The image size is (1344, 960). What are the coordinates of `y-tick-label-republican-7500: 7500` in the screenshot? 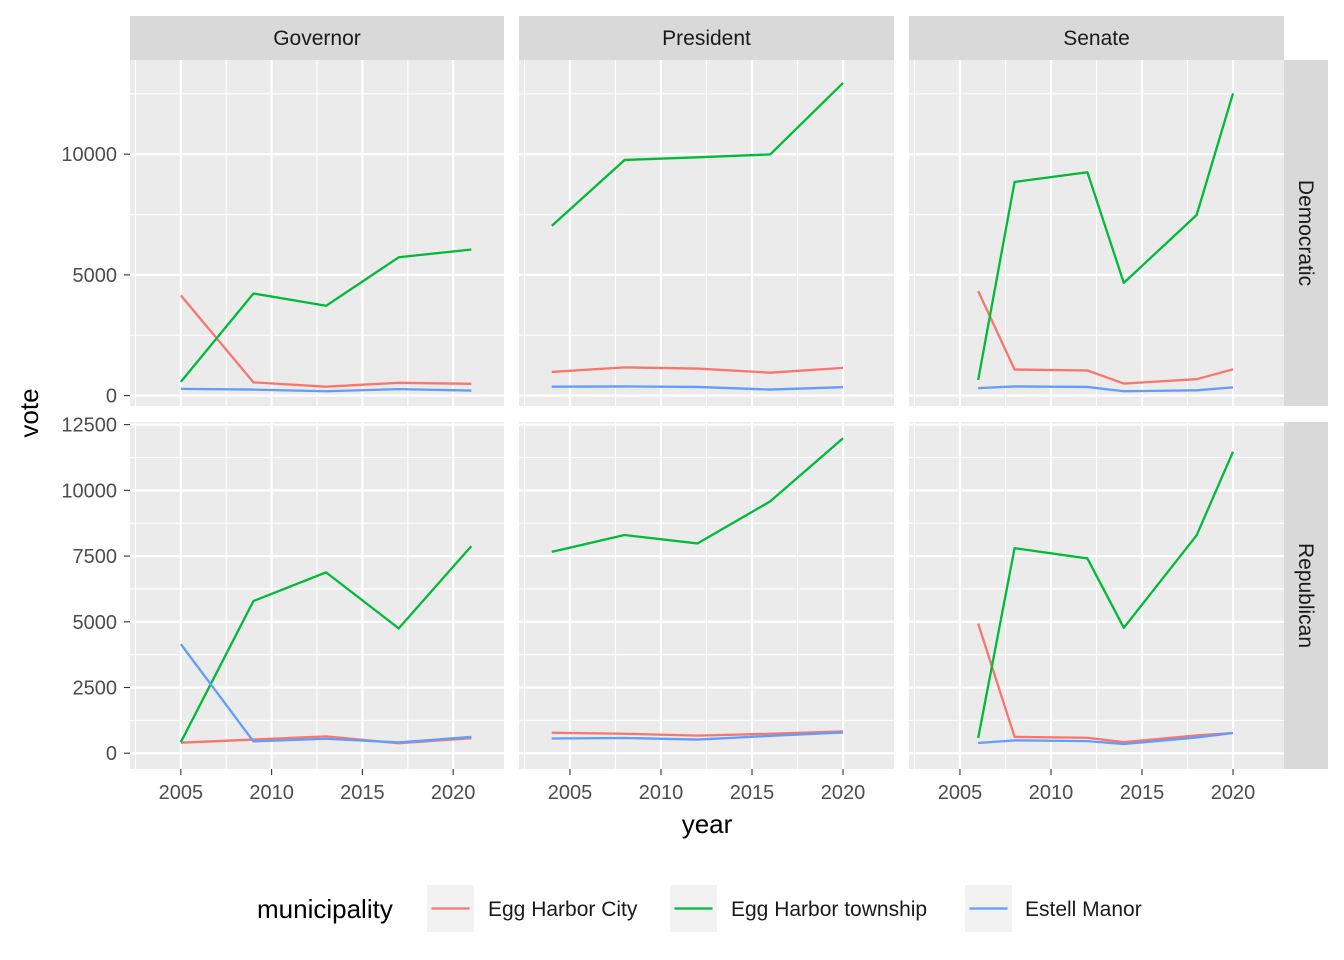 It's located at (95, 557).